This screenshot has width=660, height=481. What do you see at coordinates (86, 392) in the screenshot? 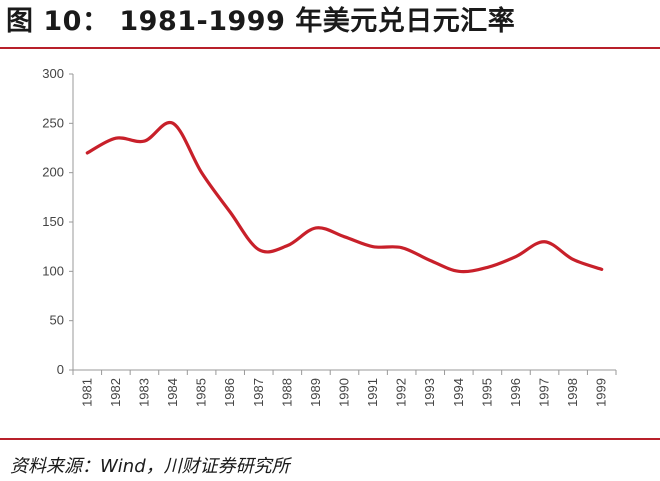
I see `x-tick-label: 1981` at bounding box center [86, 392].